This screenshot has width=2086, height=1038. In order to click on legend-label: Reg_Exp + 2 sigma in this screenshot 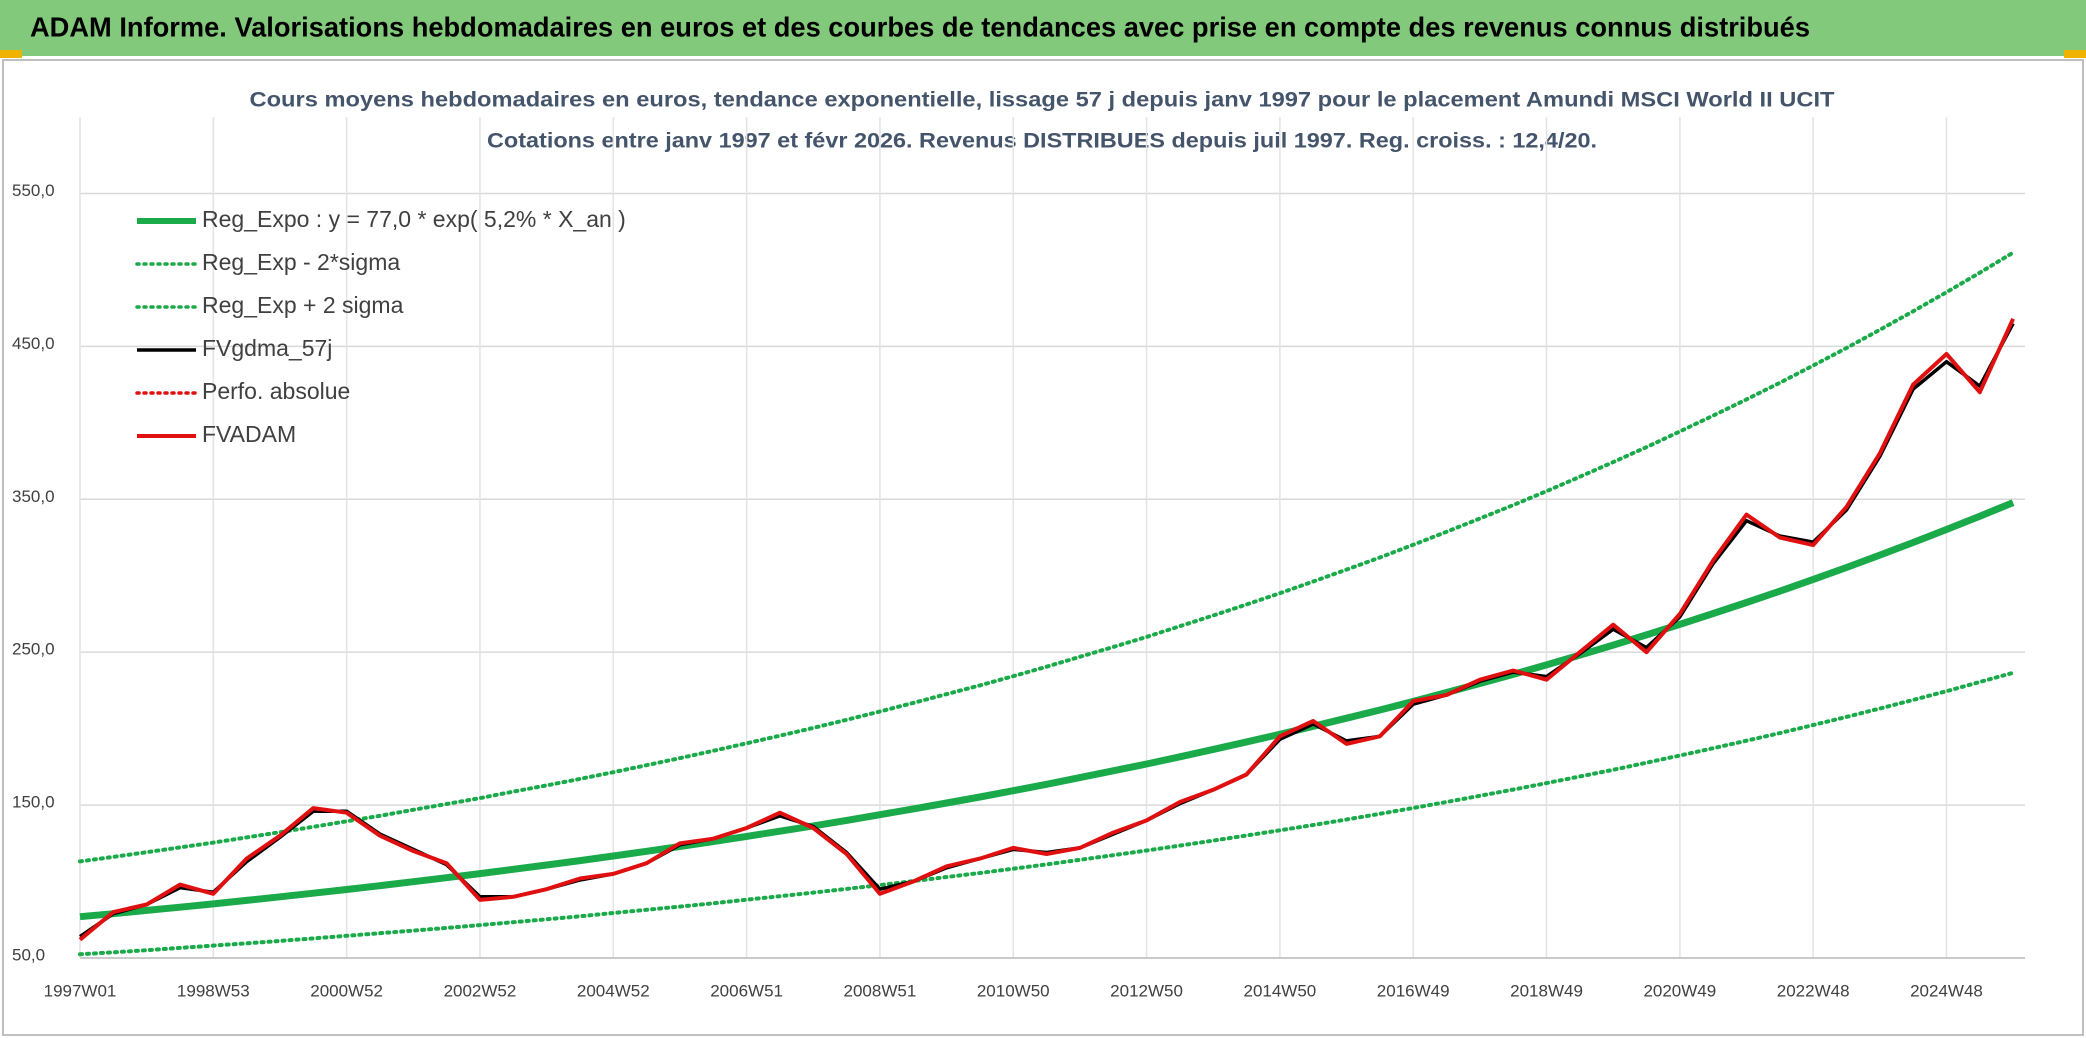, I will do `click(303, 305)`.